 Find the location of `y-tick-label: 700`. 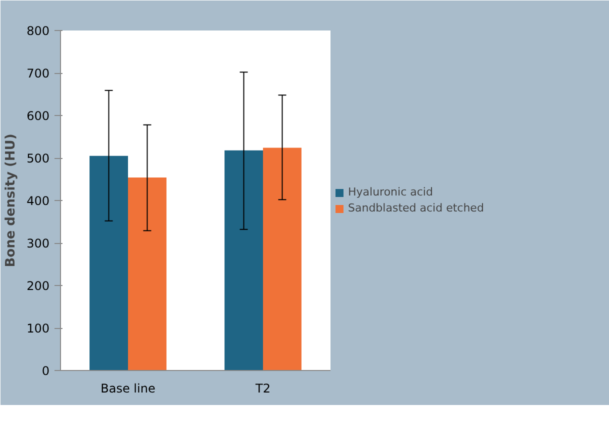

y-tick-label: 700 is located at coordinates (38, 73).